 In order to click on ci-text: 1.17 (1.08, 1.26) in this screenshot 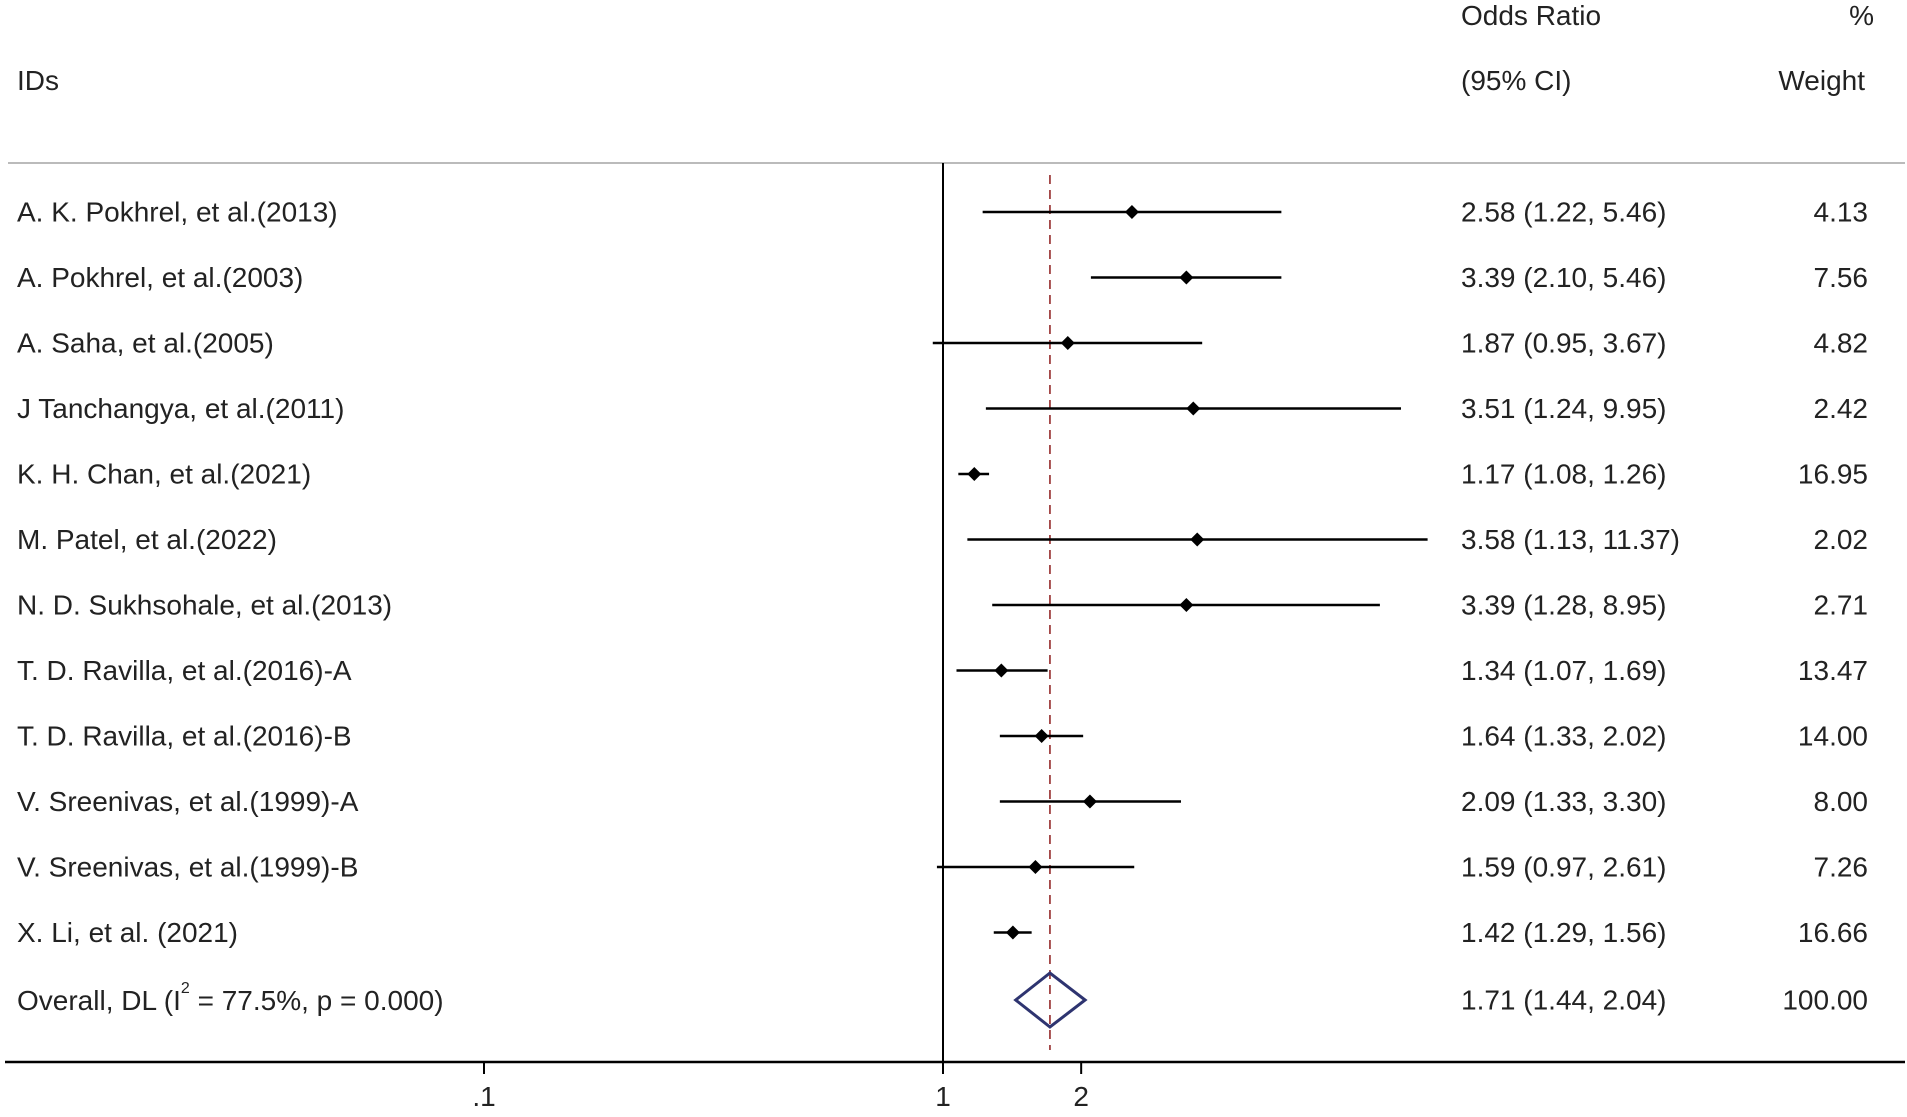, I will do `click(1563, 474)`.